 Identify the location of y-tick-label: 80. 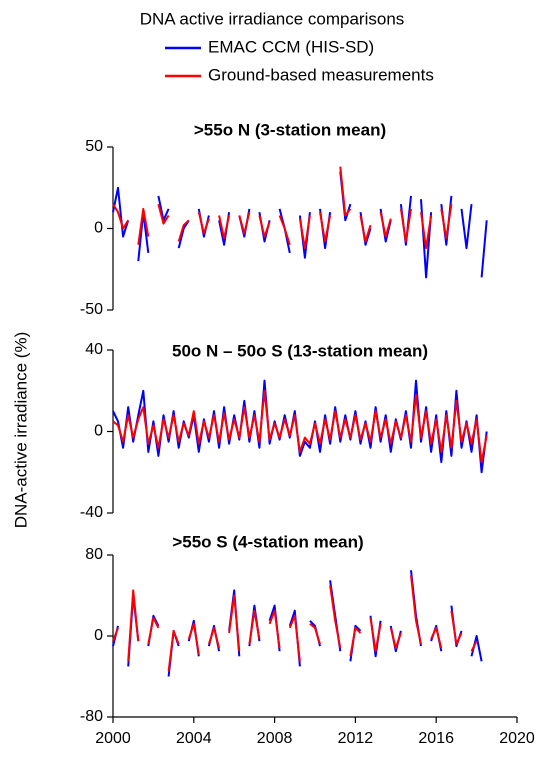
(94, 554).